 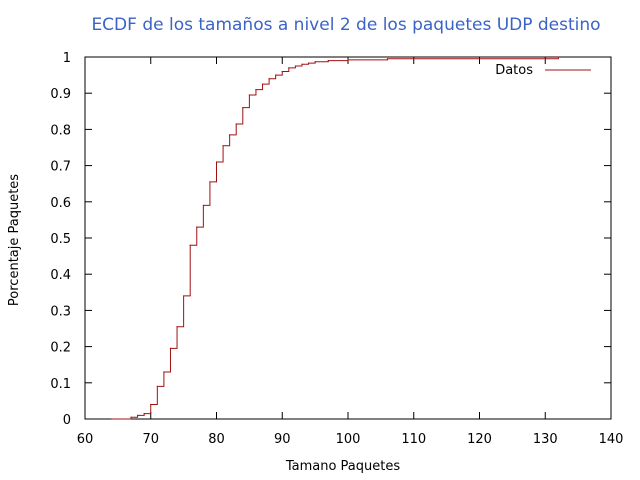 I want to click on x-tick-label: 100, so click(x=348, y=439).